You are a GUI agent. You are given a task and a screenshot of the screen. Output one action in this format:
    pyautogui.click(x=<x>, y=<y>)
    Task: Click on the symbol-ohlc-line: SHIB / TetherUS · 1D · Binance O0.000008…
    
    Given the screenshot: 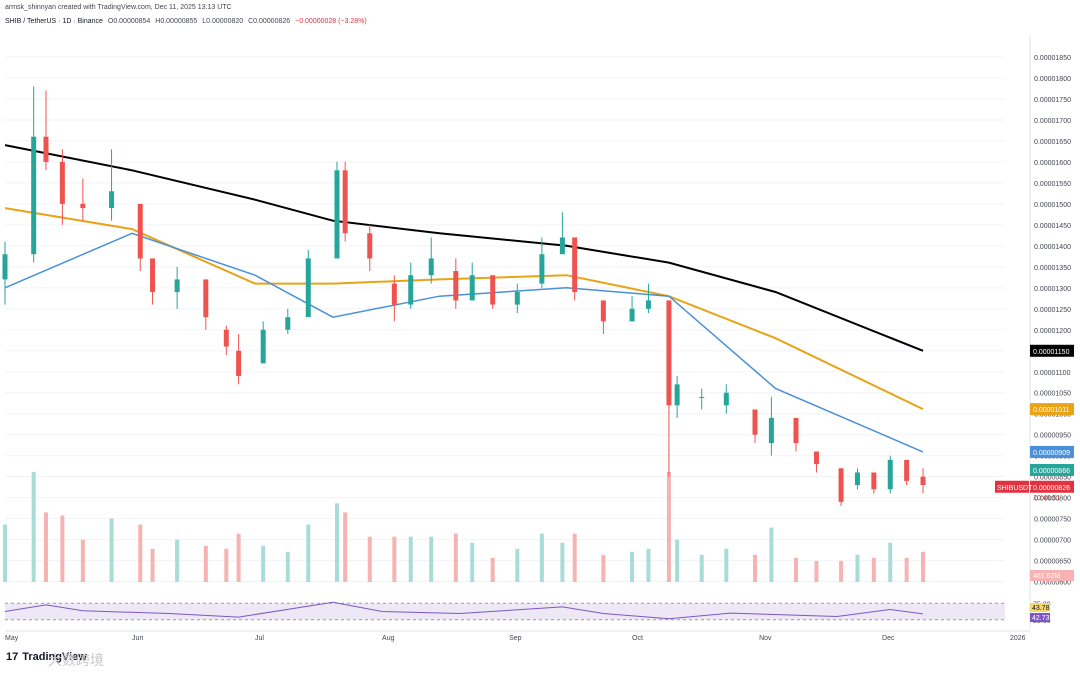 What is the action you would take?
    pyautogui.click(x=187, y=21)
    